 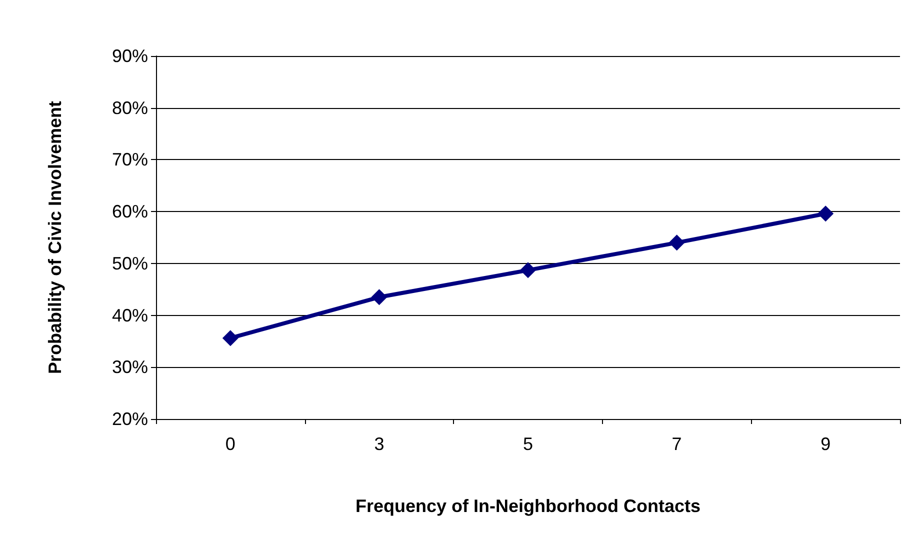 What do you see at coordinates (825, 444) in the screenshot?
I see `x-tick-label: 9` at bounding box center [825, 444].